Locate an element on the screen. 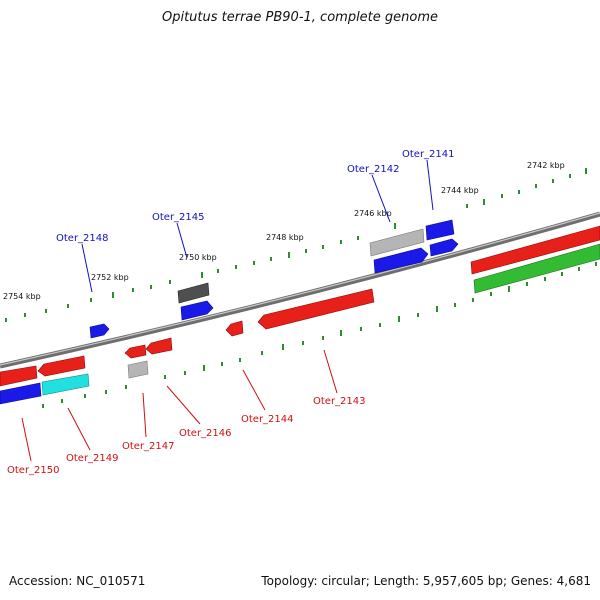 This screenshot has width=600, height=600. gene-label-oter-2148: Oter_2148 is located at coordinates (82, 238).